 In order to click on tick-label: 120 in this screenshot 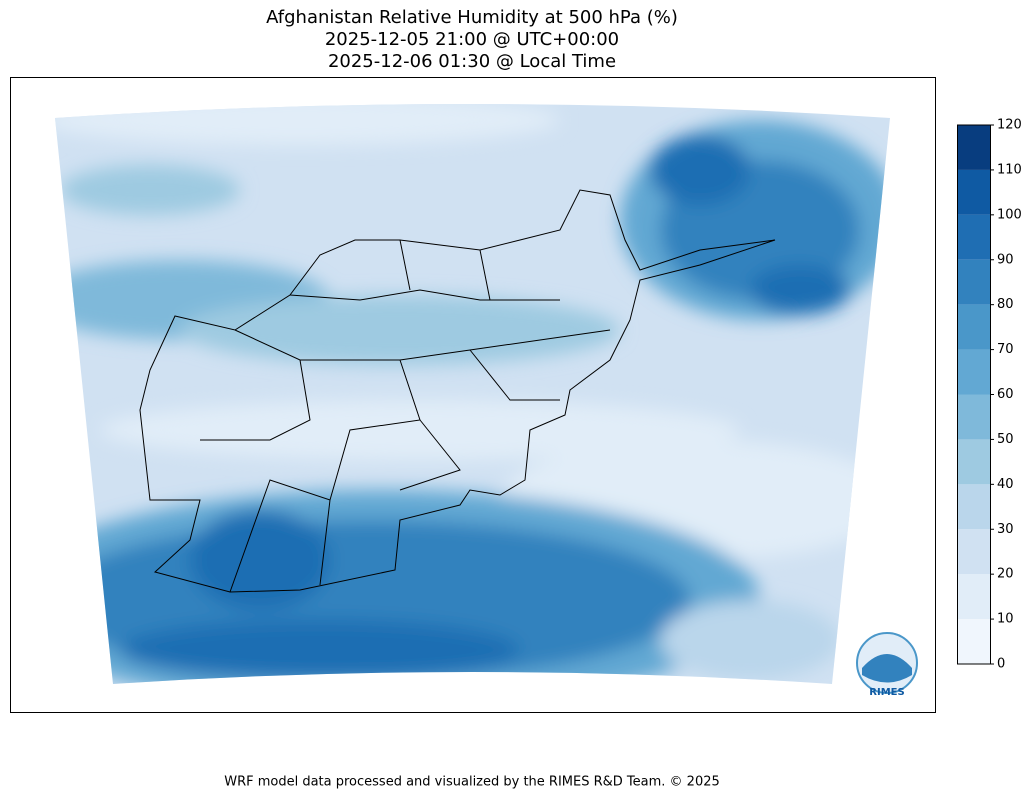, I will do `click(1009, 125)`.